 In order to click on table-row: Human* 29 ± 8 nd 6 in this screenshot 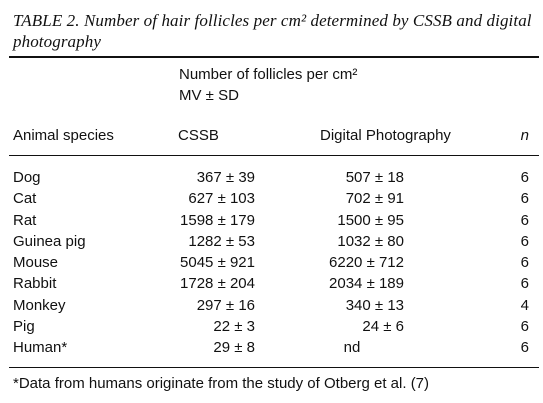, I will do `click(271, 347)`.